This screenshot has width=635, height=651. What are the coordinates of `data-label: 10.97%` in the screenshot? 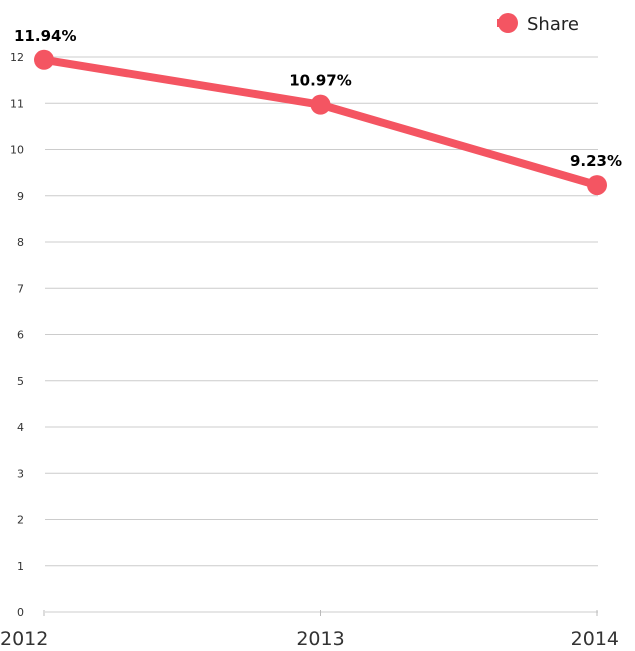 It's located at (320, 81).